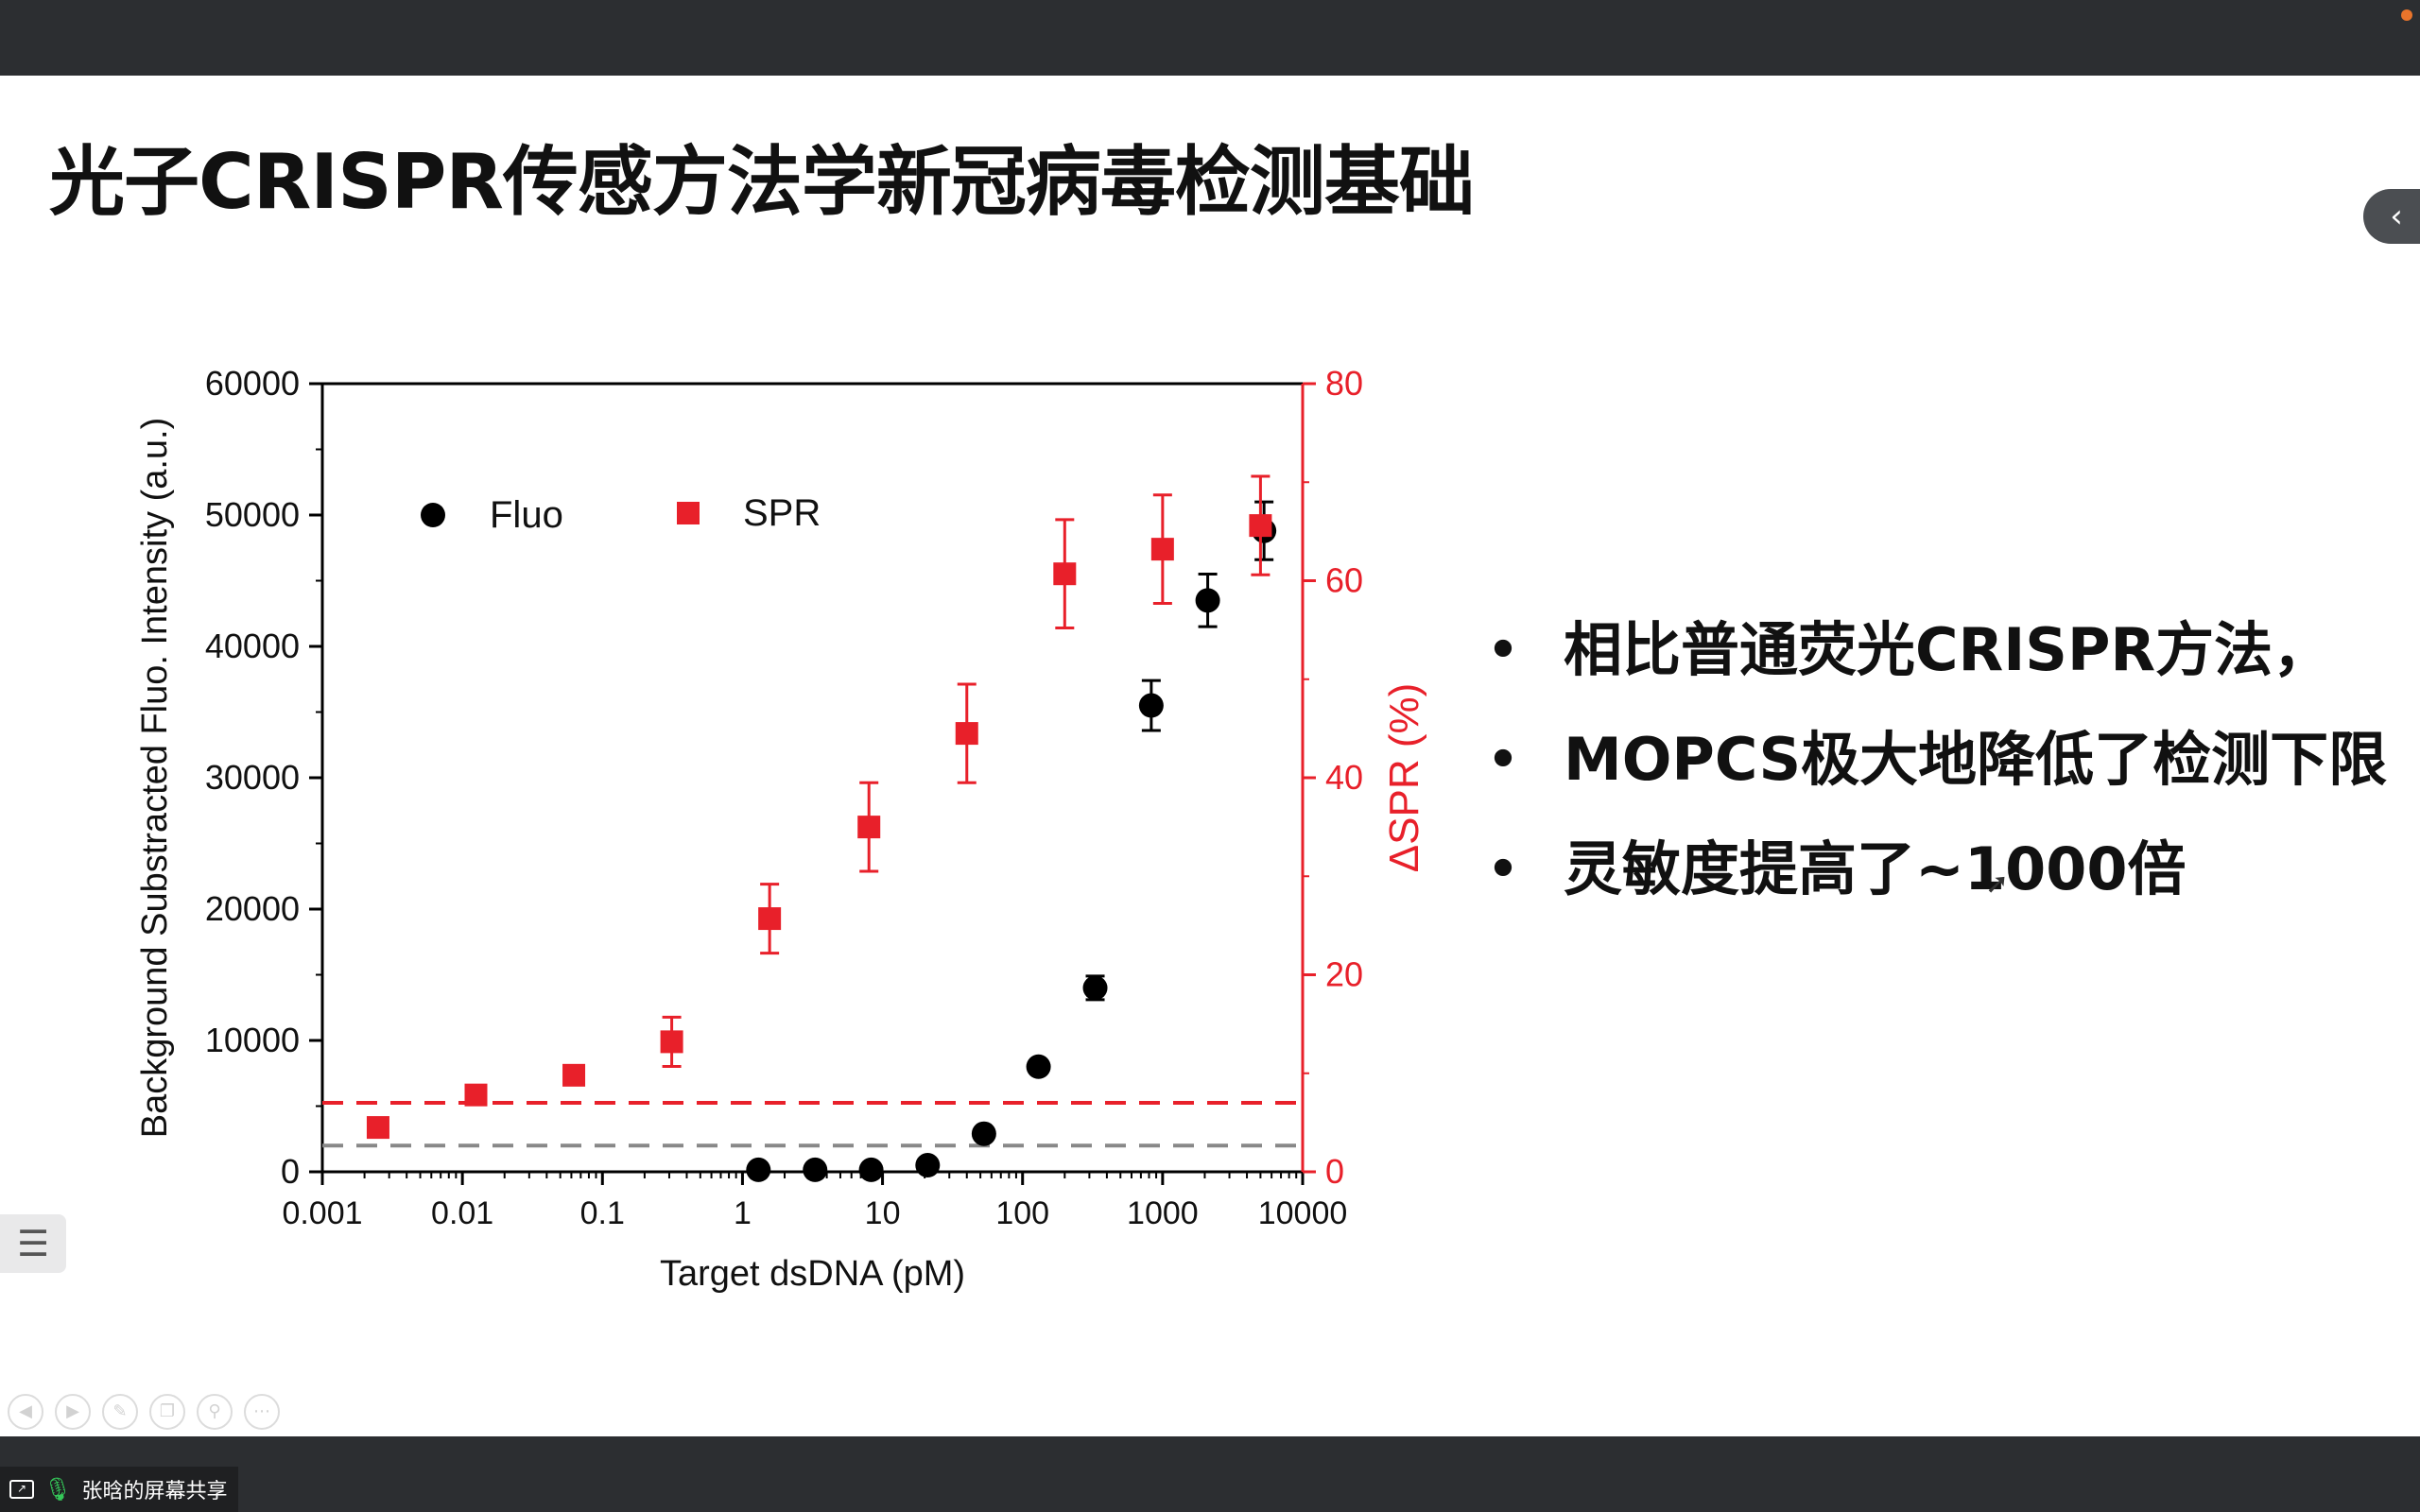 This screenshot has width=2420, height=1512. What do you see at coordinates (252, 514) in the screenshot?
I see `y-left-tick-label: 50000` at bounding box center [252, 514].